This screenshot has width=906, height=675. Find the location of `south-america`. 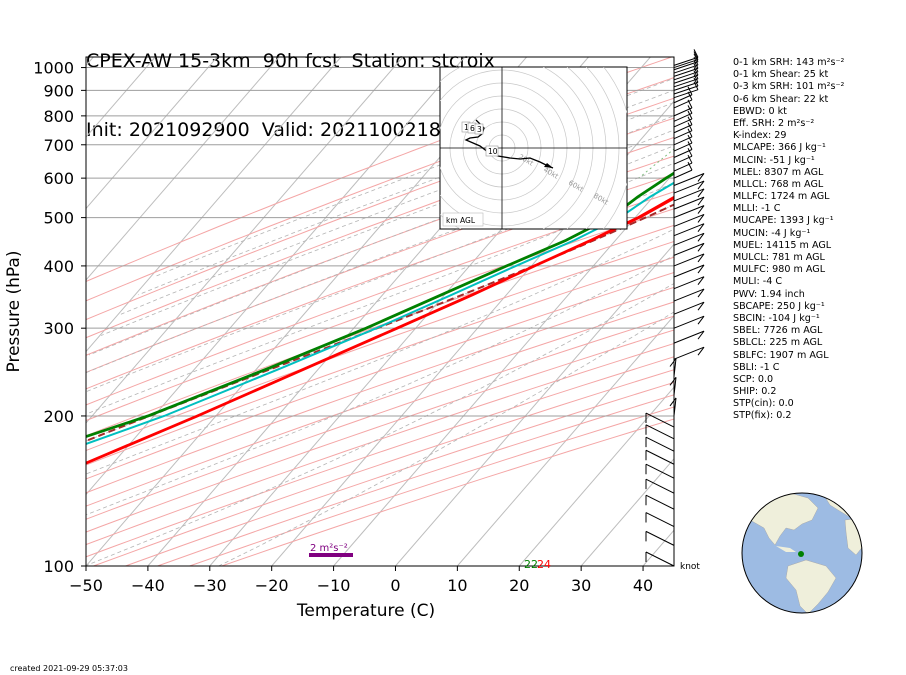

south-america is located at coordinates (811, 586).